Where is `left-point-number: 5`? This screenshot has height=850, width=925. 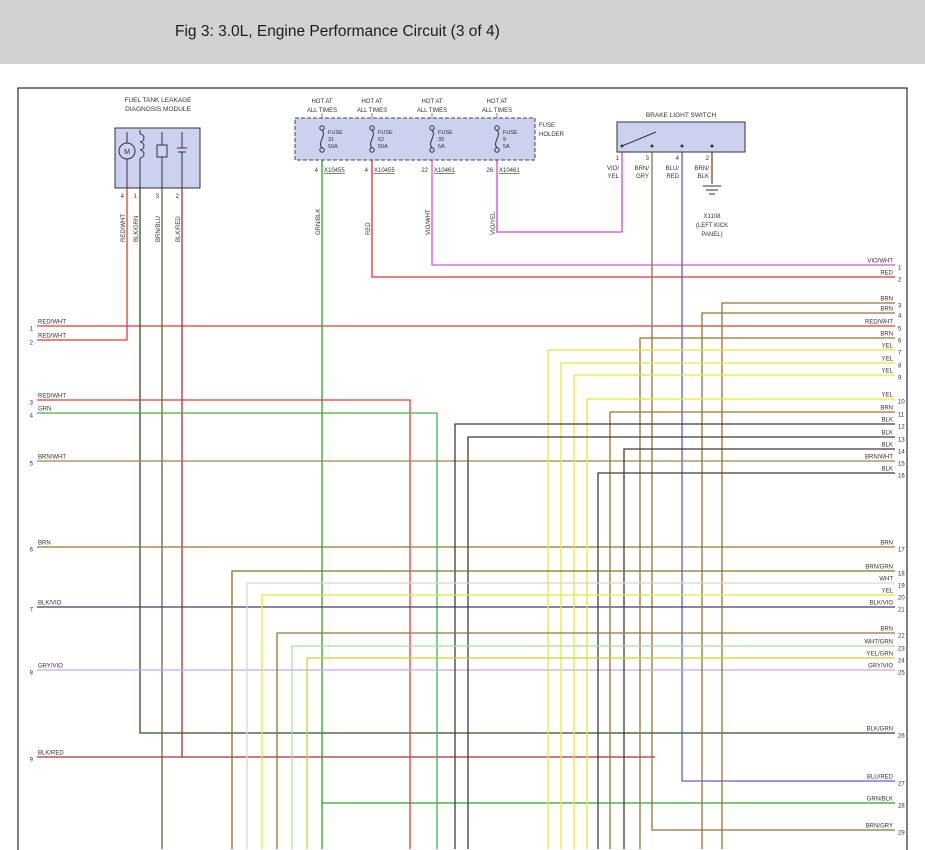
left-point-number: 5 is located at coordinates (32, 465).